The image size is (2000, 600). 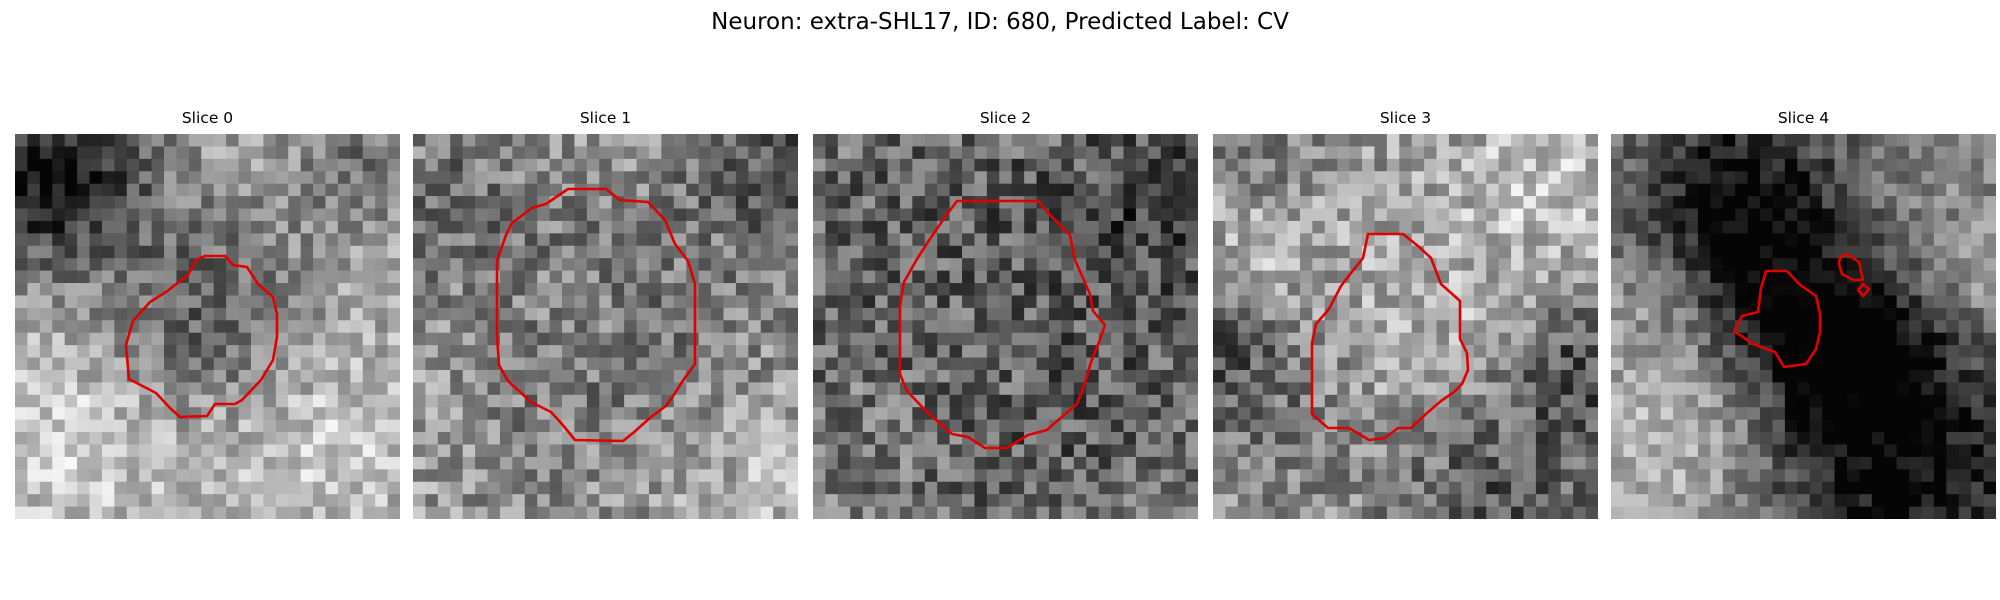 I want to click on segmentation-outline-small, so click(x=1854, y=275).